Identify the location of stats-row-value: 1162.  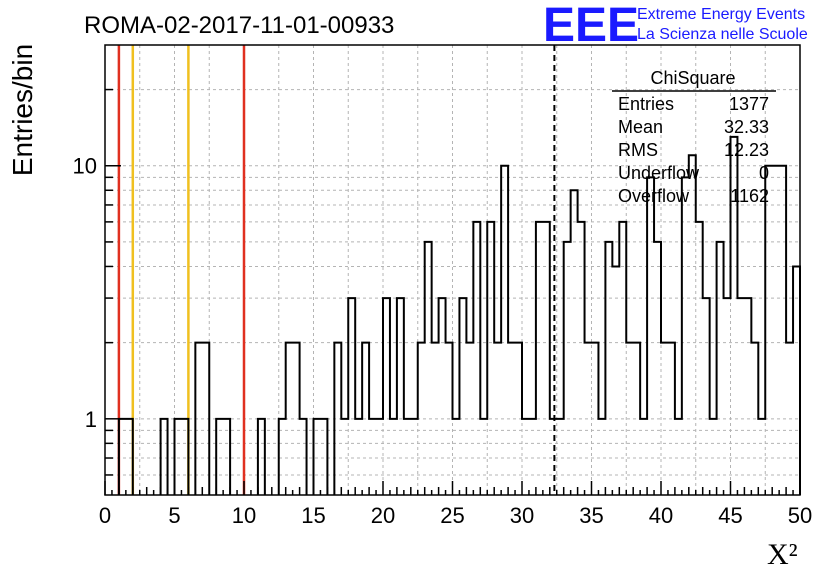
(749, 196).